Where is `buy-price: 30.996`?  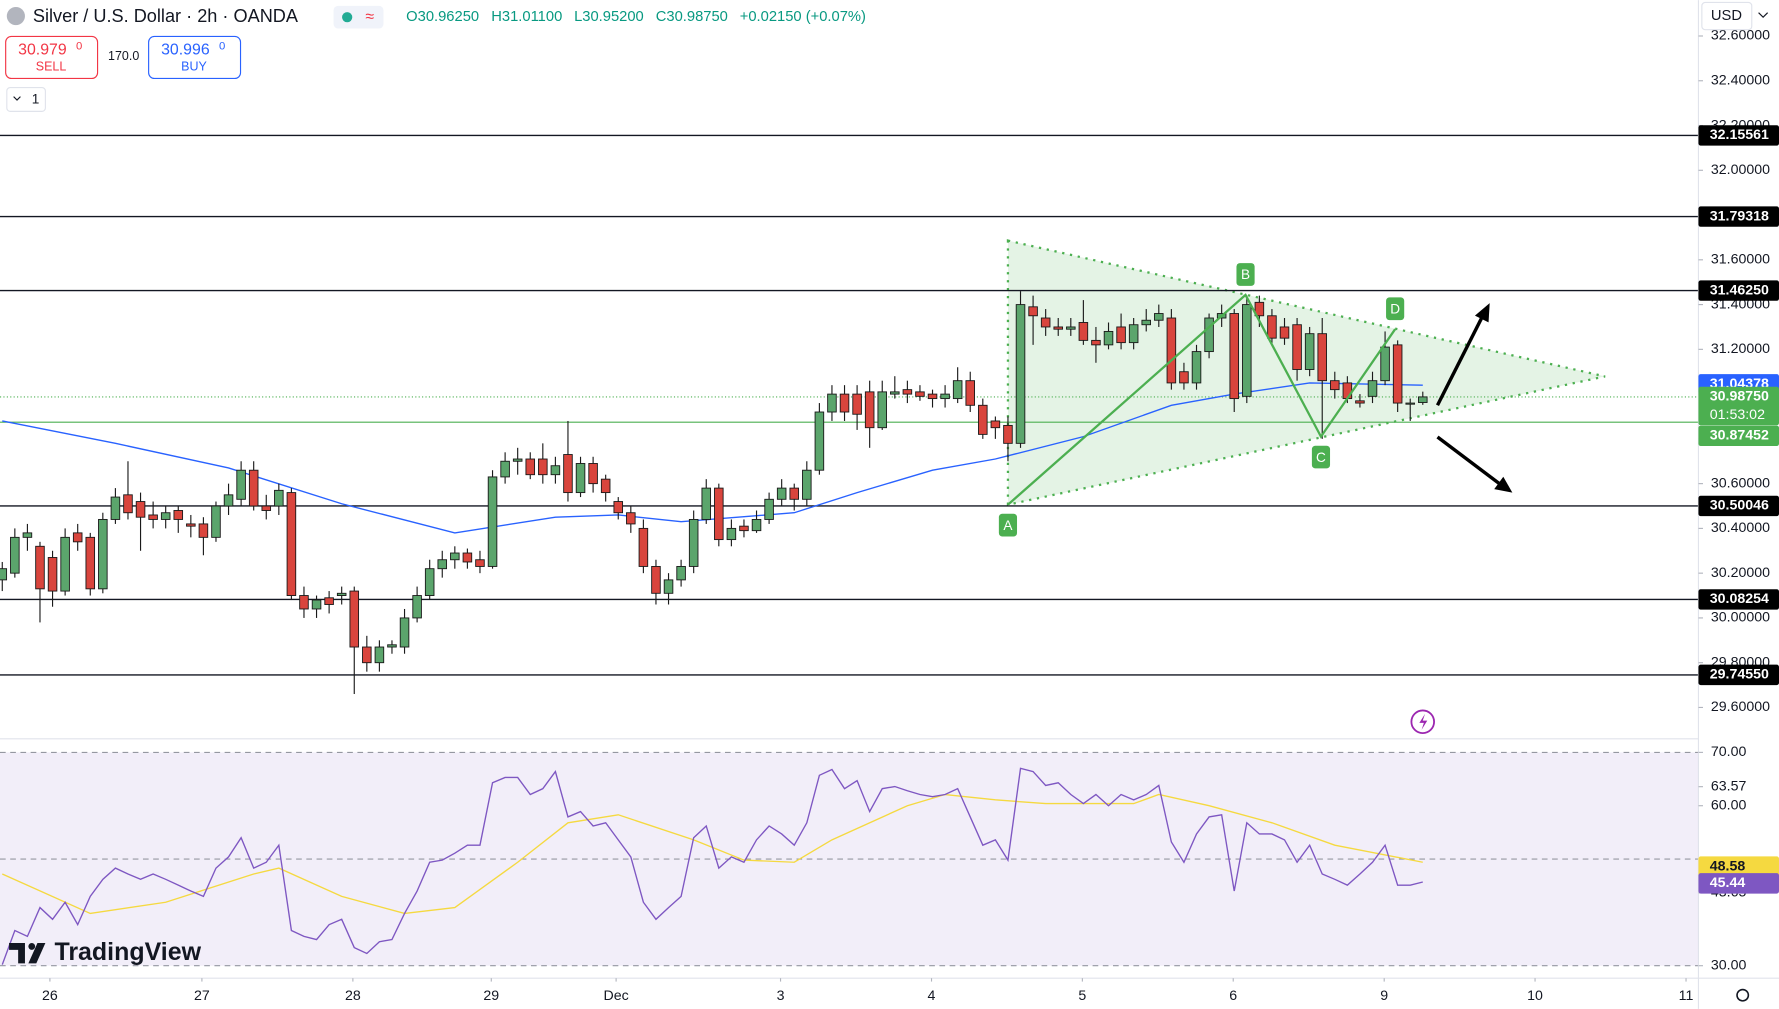 buy-price: 30.996 is located at coordinates (185, 49).